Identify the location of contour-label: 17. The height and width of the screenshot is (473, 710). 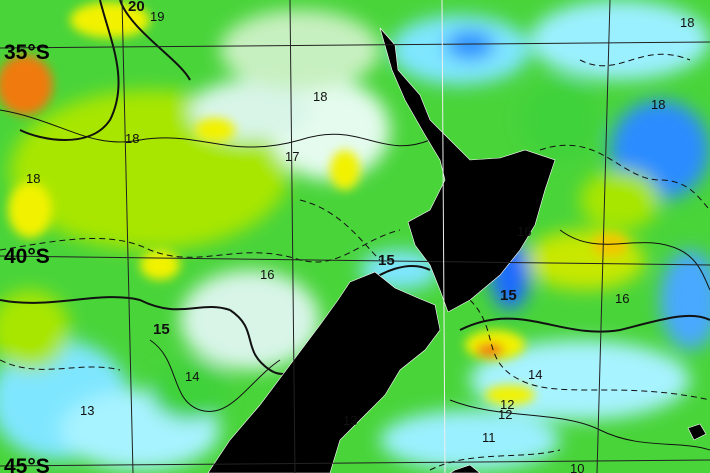
(292, 156).